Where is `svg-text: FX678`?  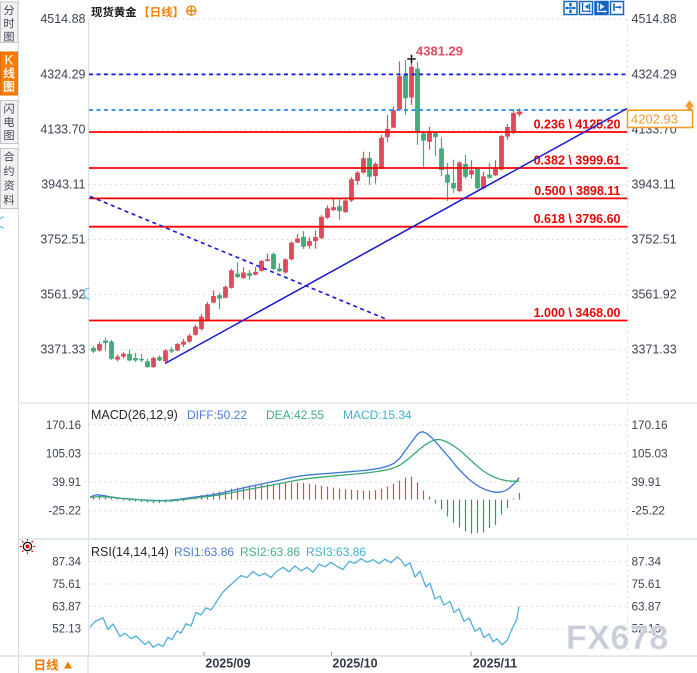
svg-text: FX678 is located at coordinates (617, 638).